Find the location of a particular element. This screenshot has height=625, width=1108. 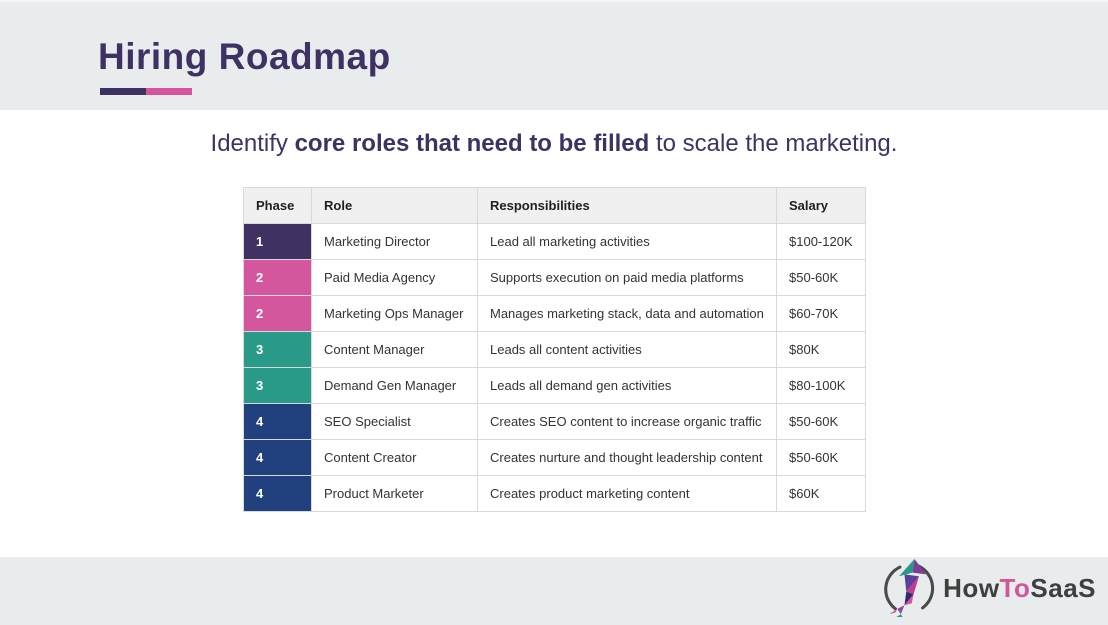

role-cell: SEO Specialist is located at coordinates (394, 421).